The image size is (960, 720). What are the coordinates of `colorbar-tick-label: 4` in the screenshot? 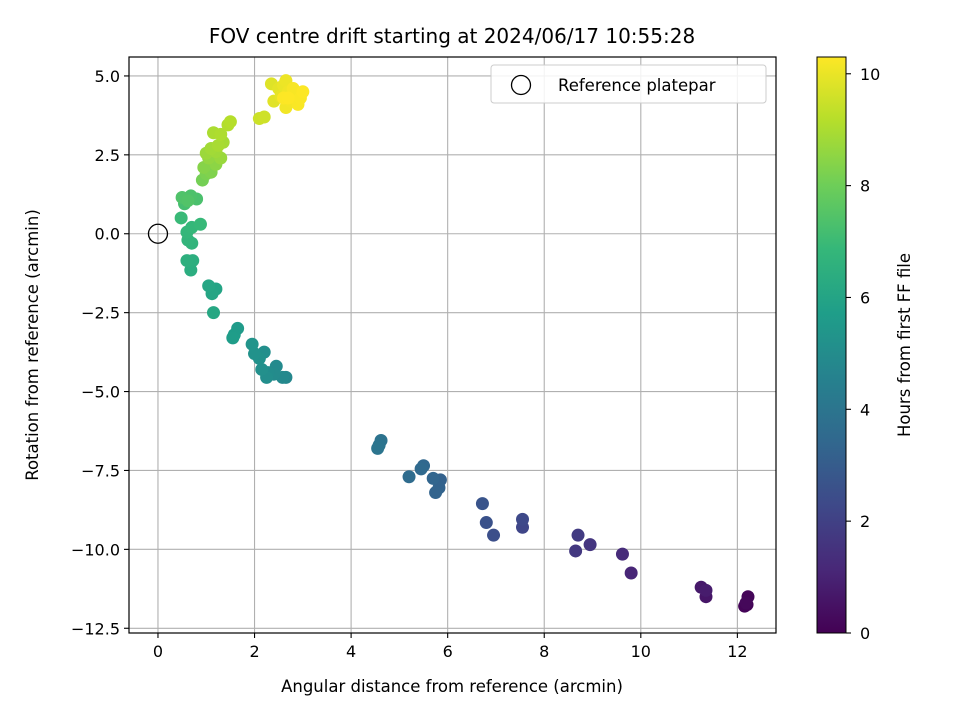 It's located at (865, 409).